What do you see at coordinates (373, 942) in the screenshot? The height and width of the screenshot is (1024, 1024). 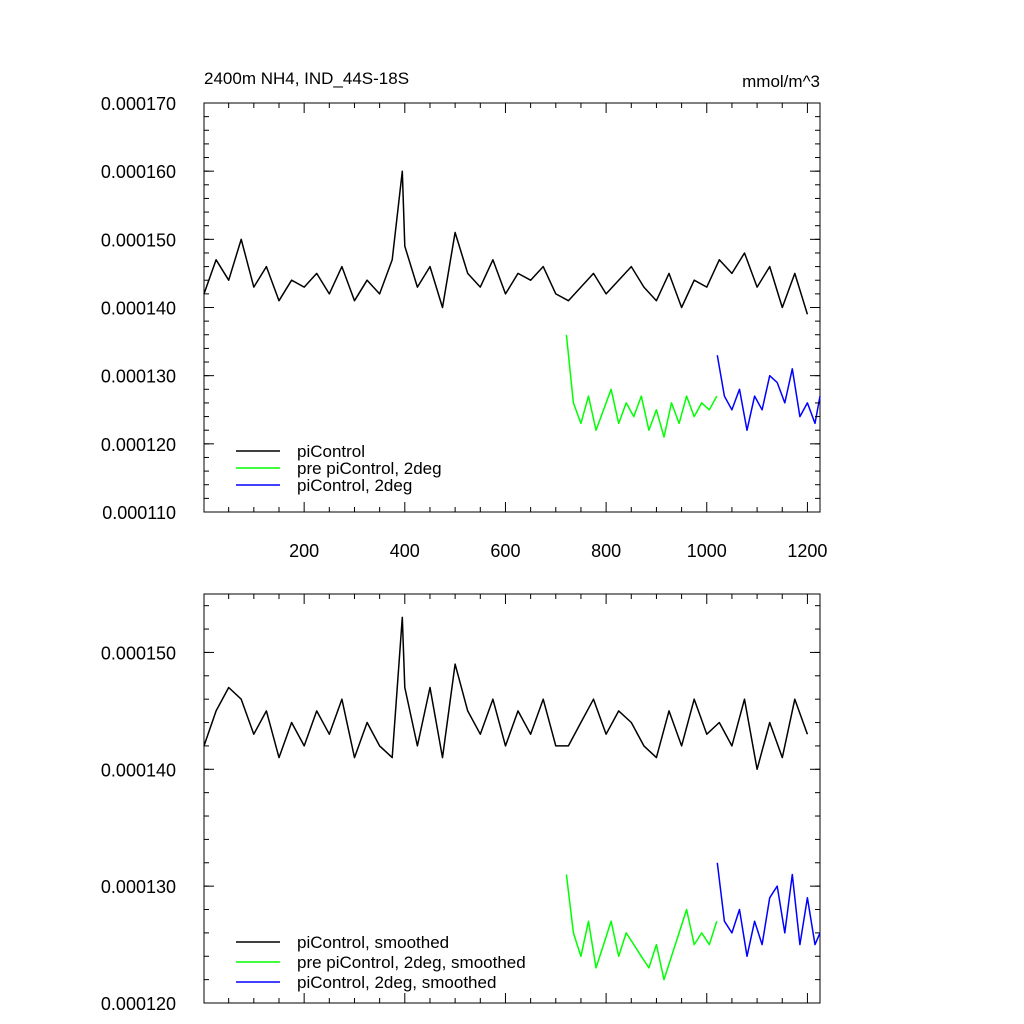 I see `legend-label-0: piControl, smoothed` at bounding box center [373, 942].